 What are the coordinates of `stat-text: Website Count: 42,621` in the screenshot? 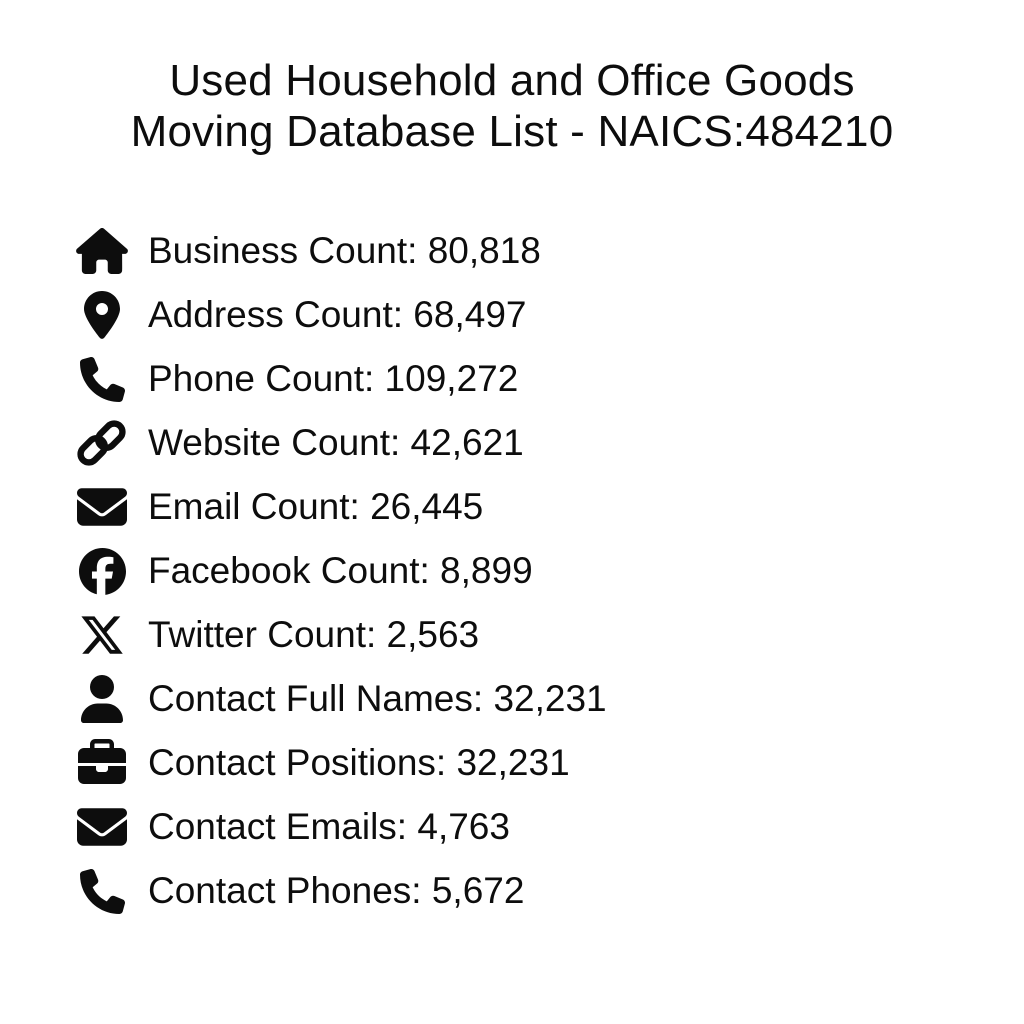 It's located at (336, 443).